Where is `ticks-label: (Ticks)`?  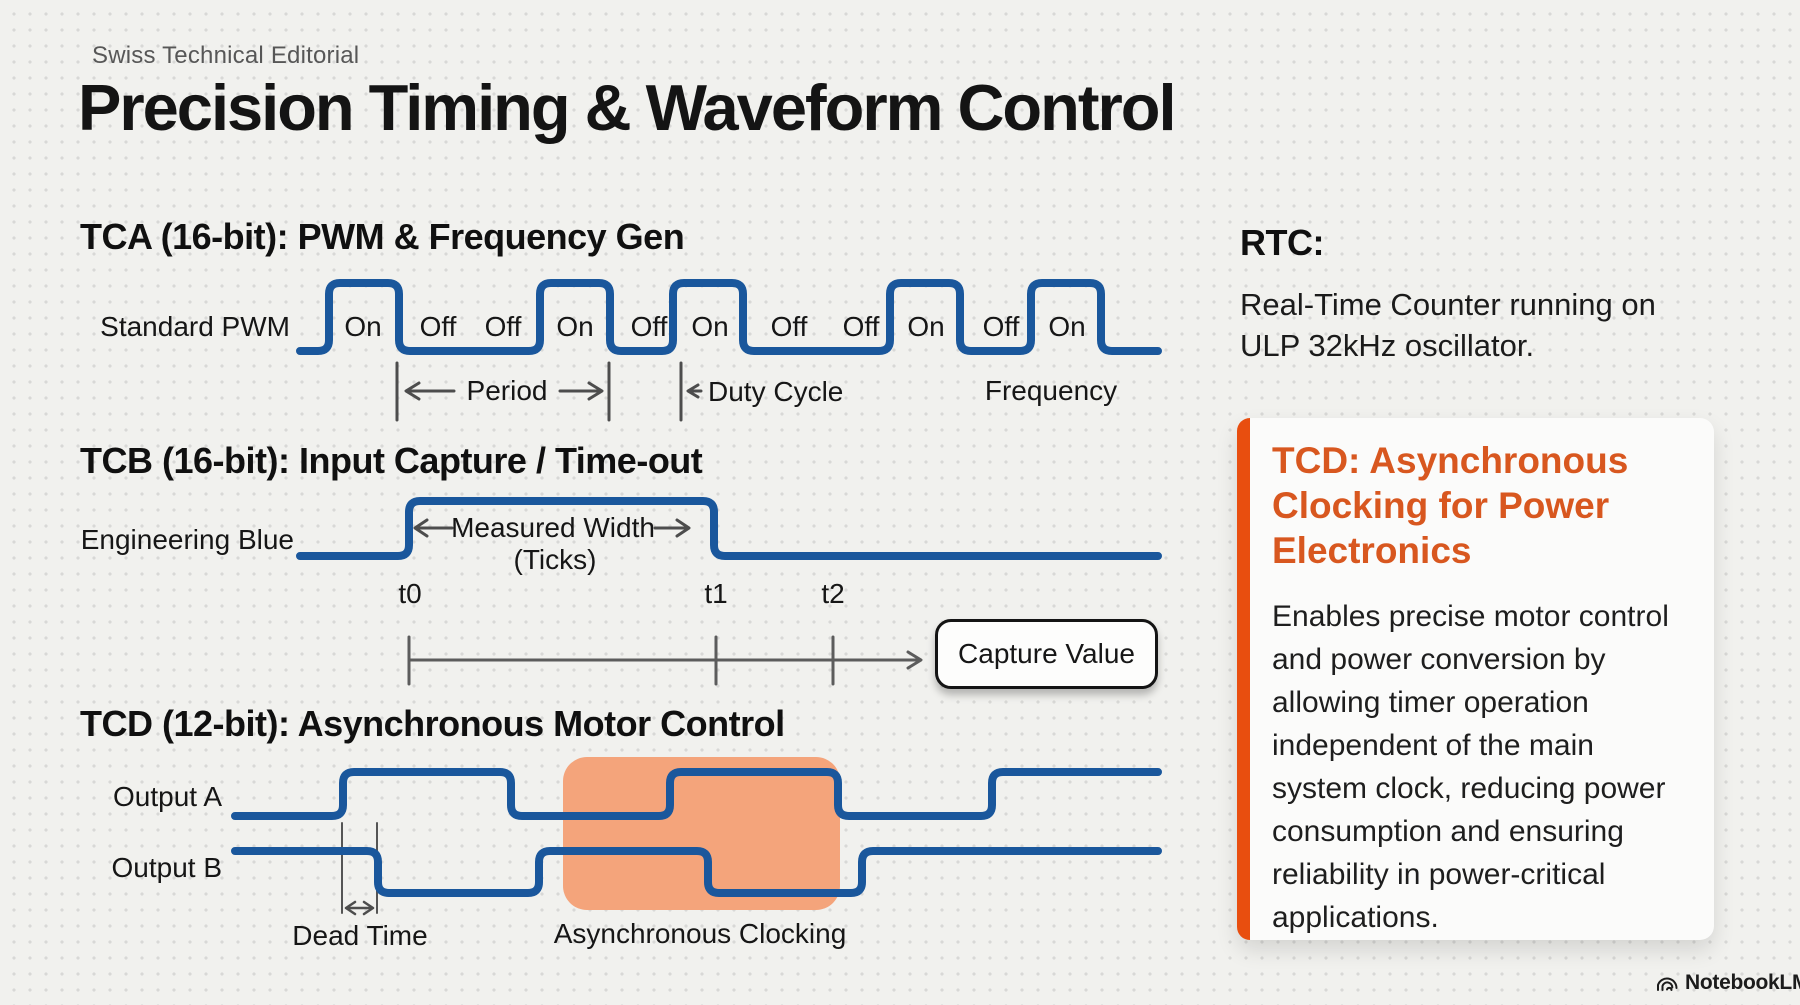
ticks-label: (Ticks) is located at coordinates (555, 559).